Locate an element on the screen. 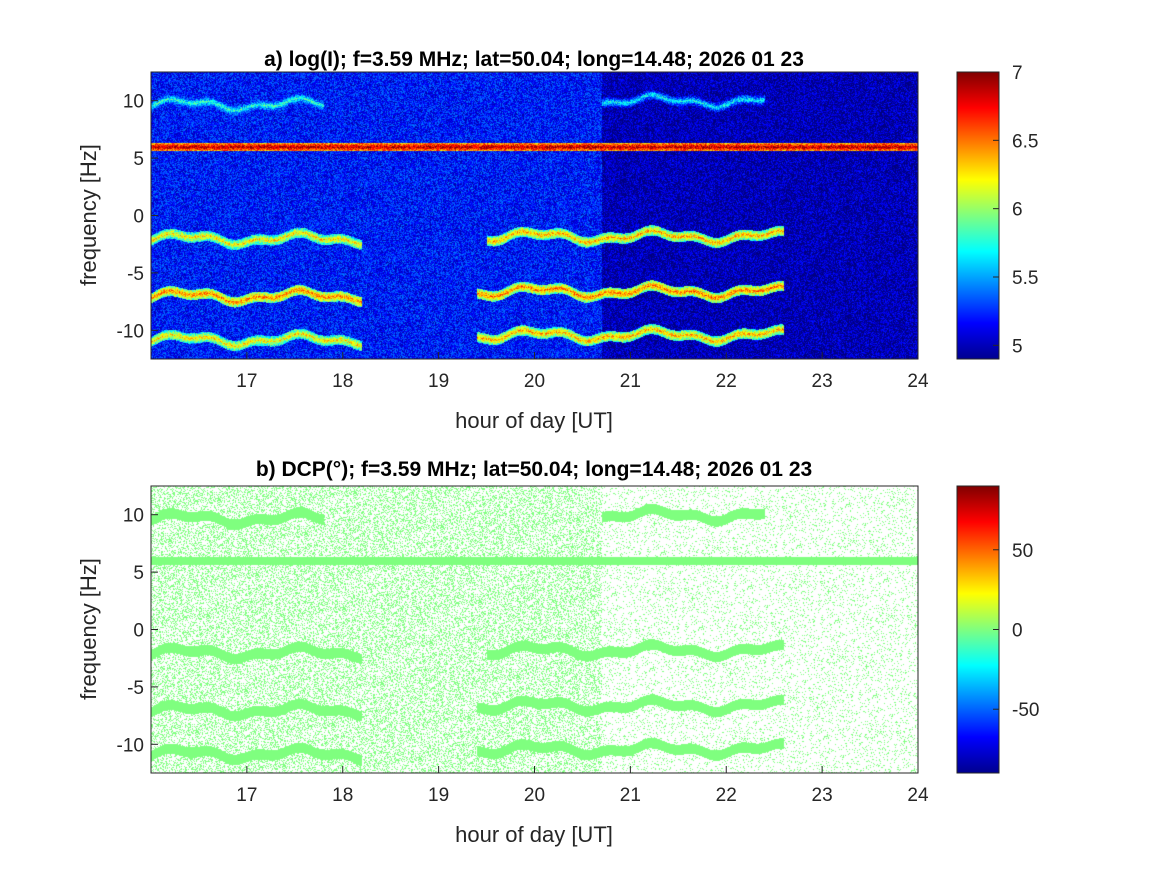 This screenshot has width=1167, height=875. colorbar-tick-label: 6 is located at coordinates (1017, 210).